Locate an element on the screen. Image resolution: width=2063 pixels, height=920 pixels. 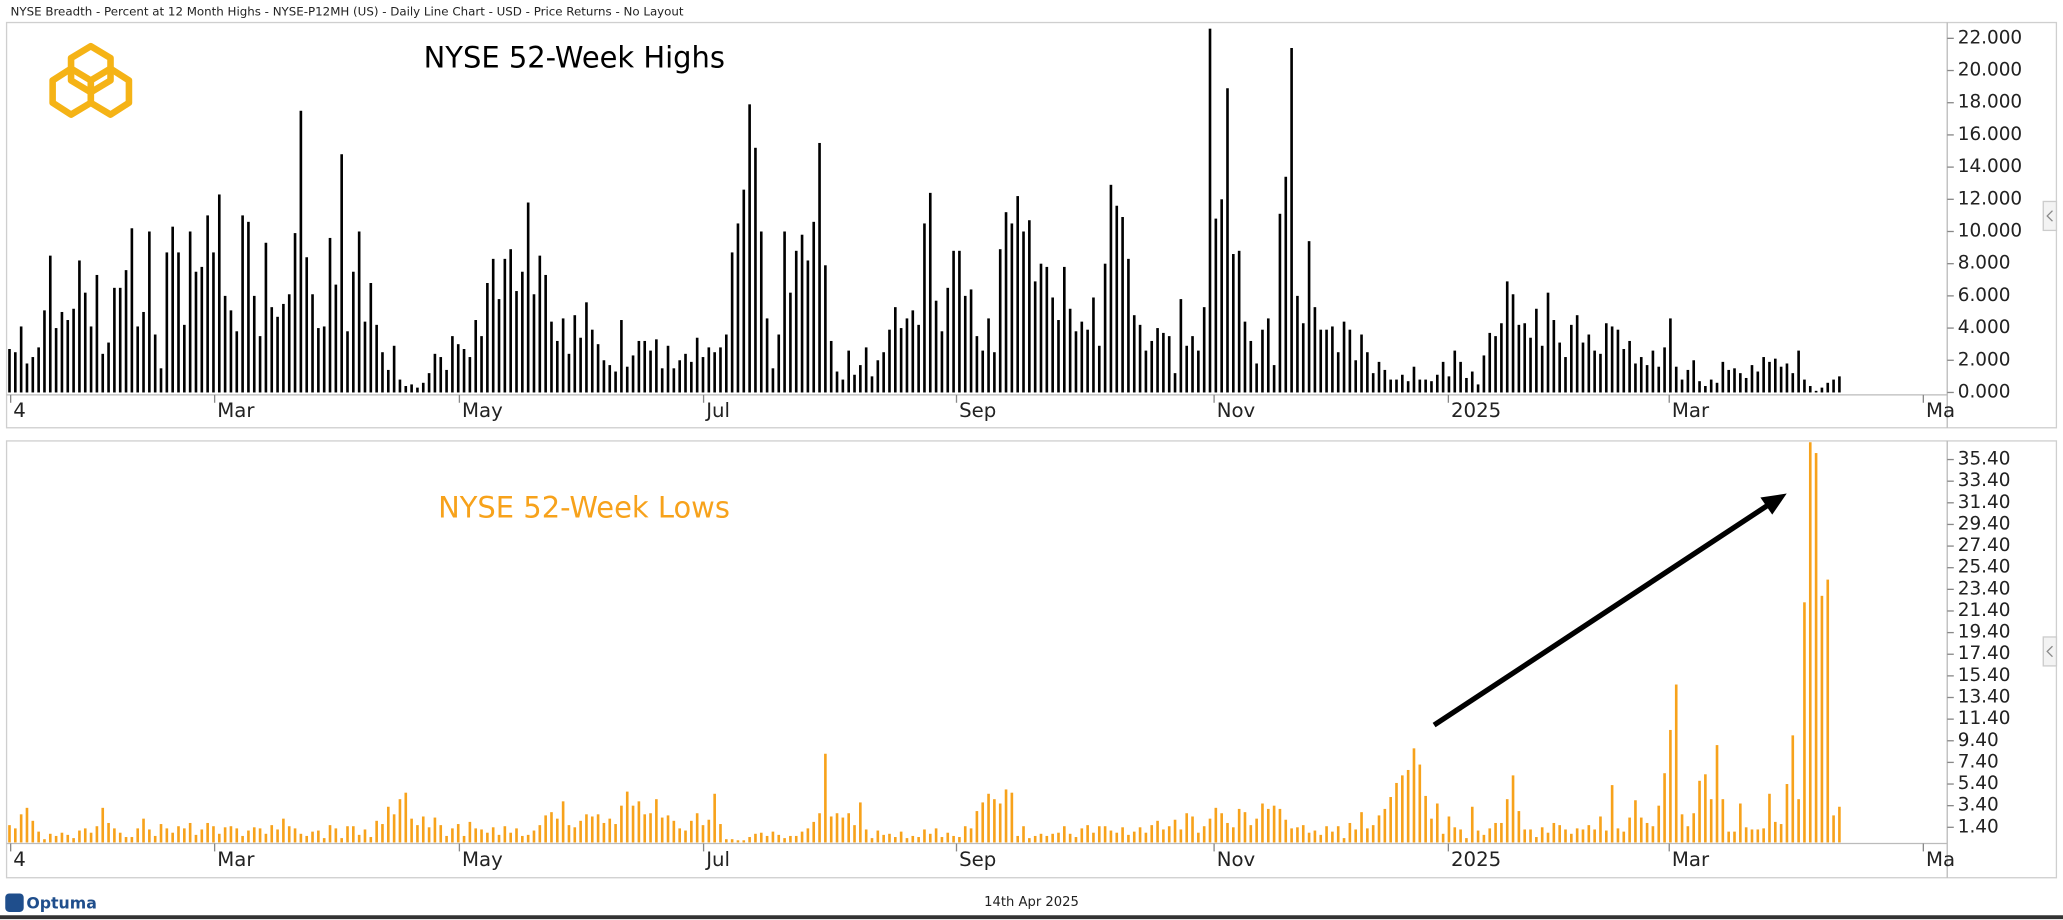
x-tick-label: Jul is located at coordinates (717, 410).